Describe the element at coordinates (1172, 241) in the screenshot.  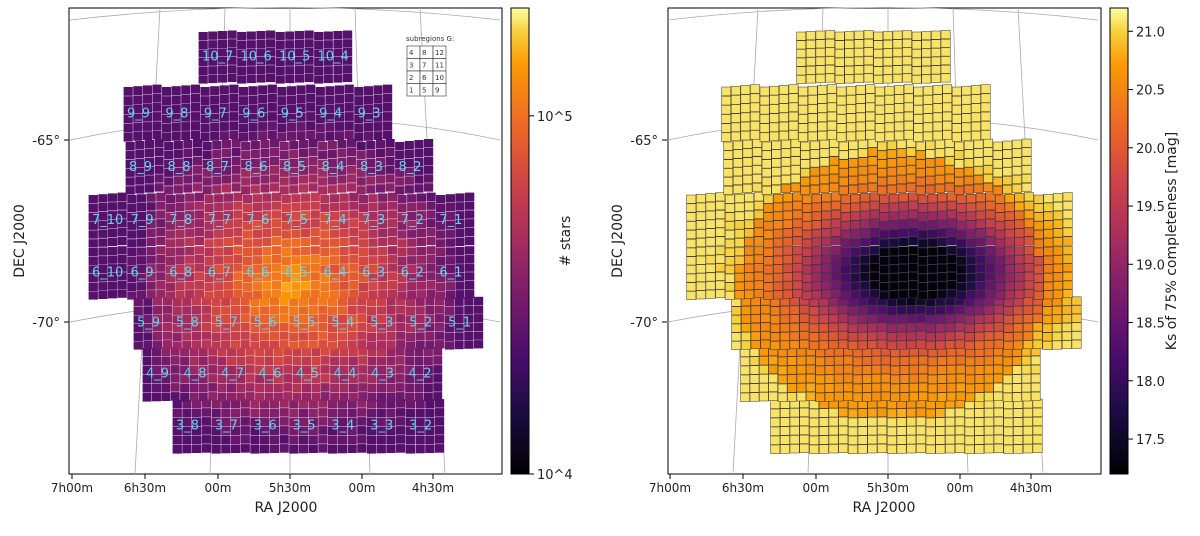
I see `right-colorbar-label: Ks of 75% completeness [mag]` at that location.